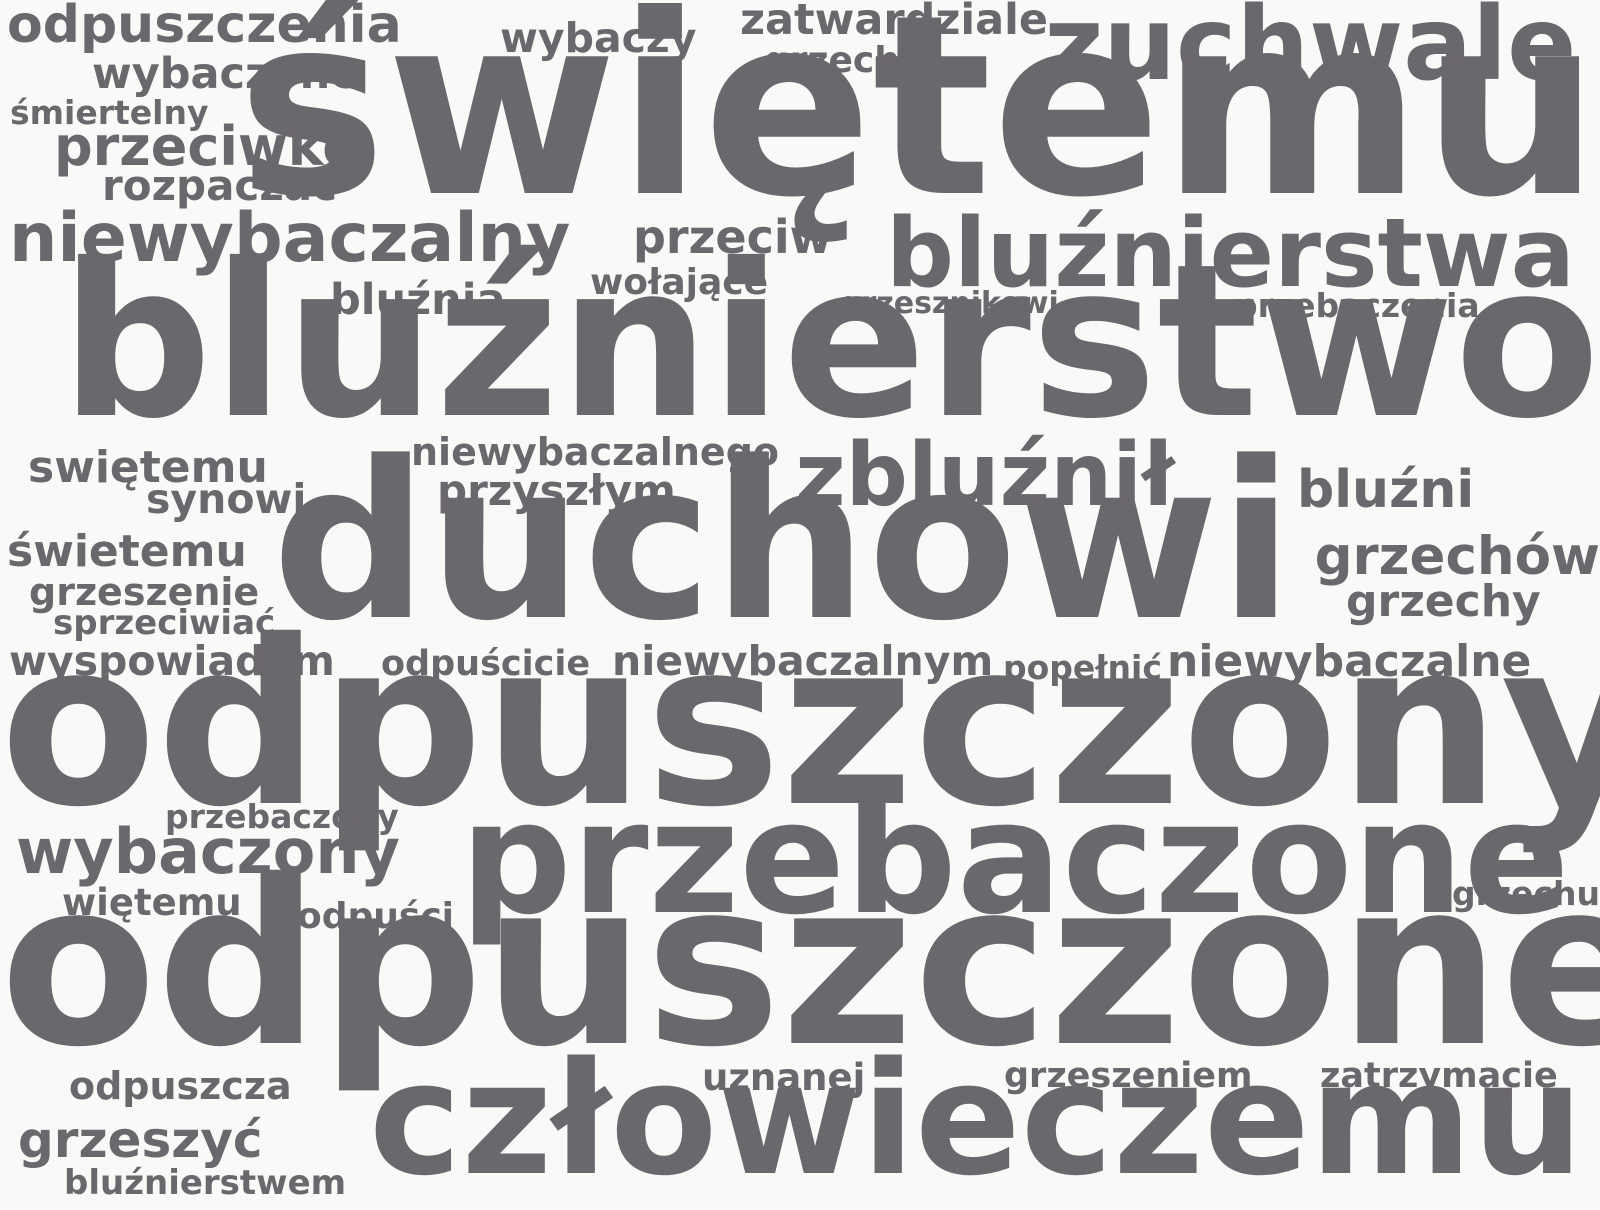 The width and height of the screenshot is (1600, 1210). I want to click on word-grzesznikowi: grzesznikowi, so click(949, 303).